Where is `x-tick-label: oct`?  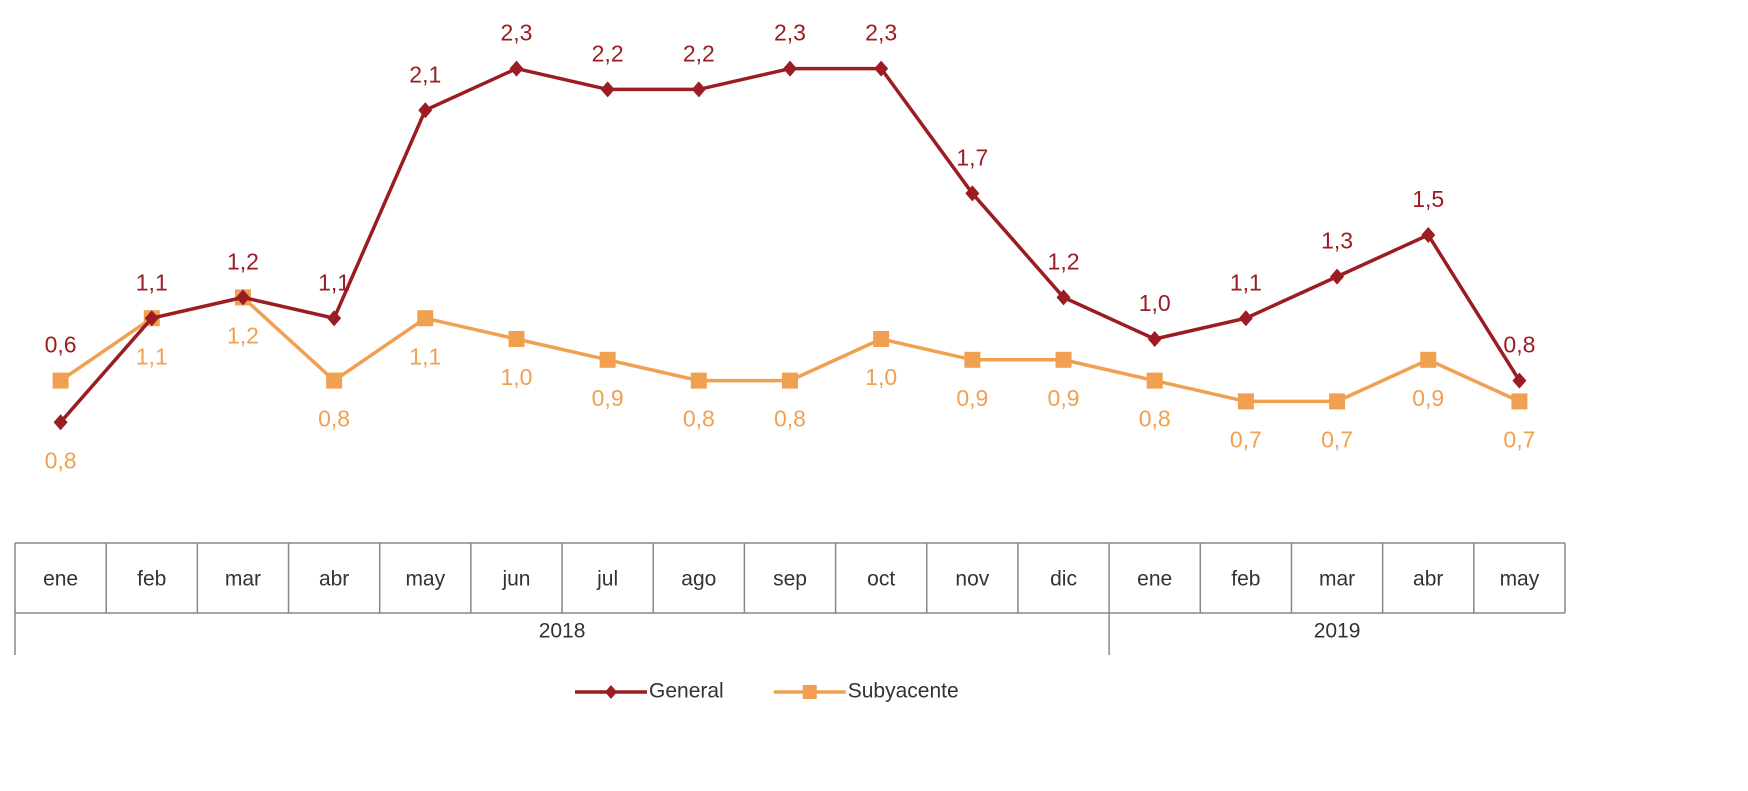 x-tick-label: oct is located at coordinates (881, 579).